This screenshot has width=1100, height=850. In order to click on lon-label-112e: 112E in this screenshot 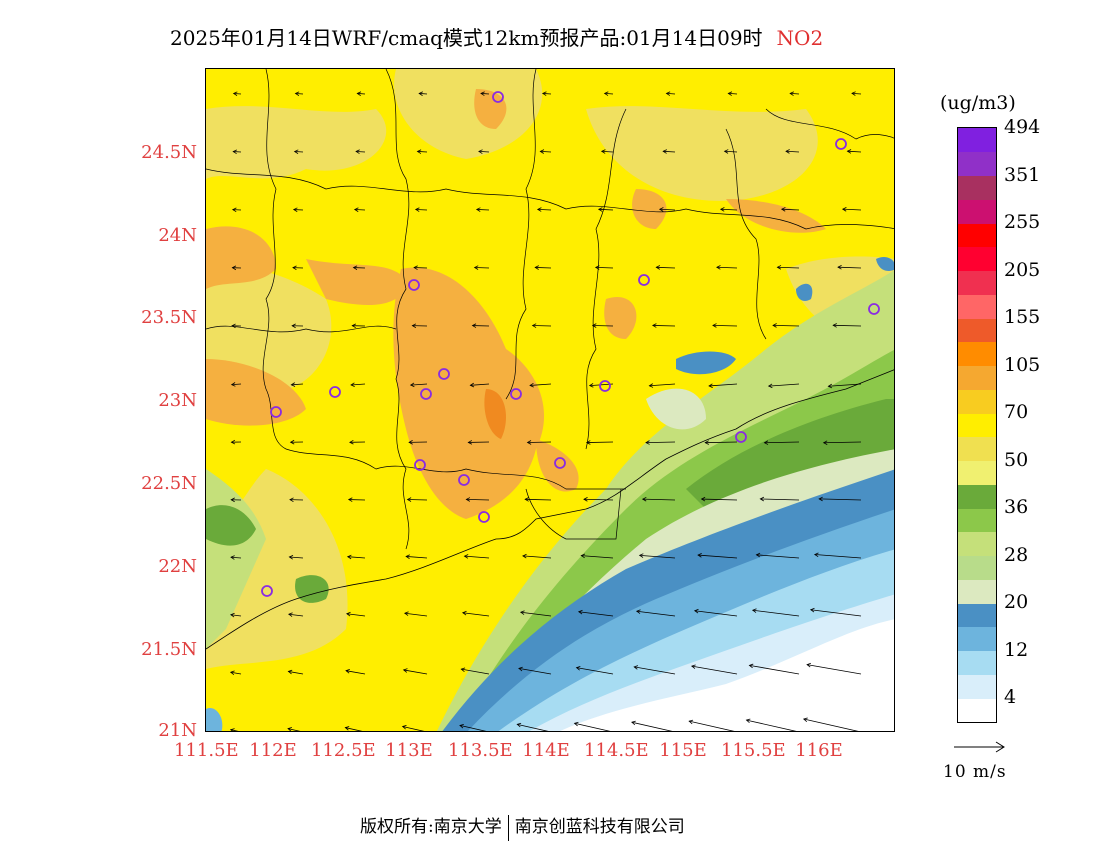, I will do `click(273, 750)`.